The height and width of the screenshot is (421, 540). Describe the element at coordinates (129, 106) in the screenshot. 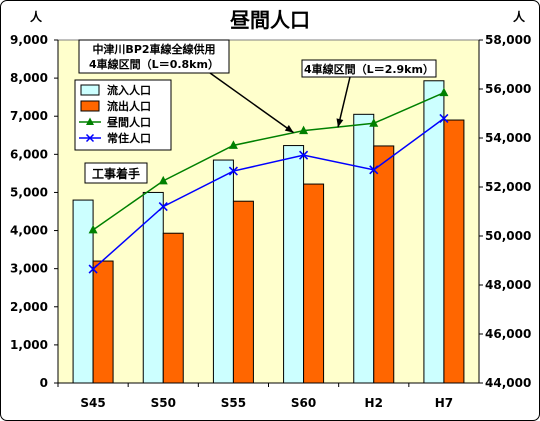

I see `legend-label: 流出人口` at that location.